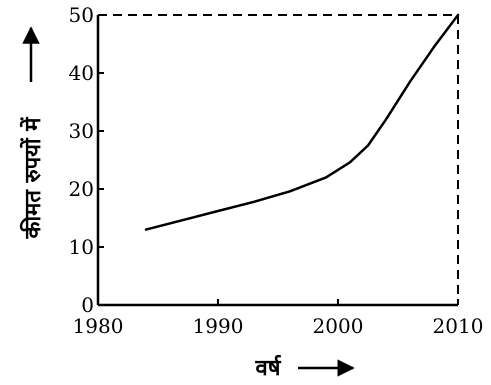  What do you see at coordinates (32, 178) in the screenshot?
I see `y-axis-title: कीमत रुपयों में` at bounding box center [32, 178].